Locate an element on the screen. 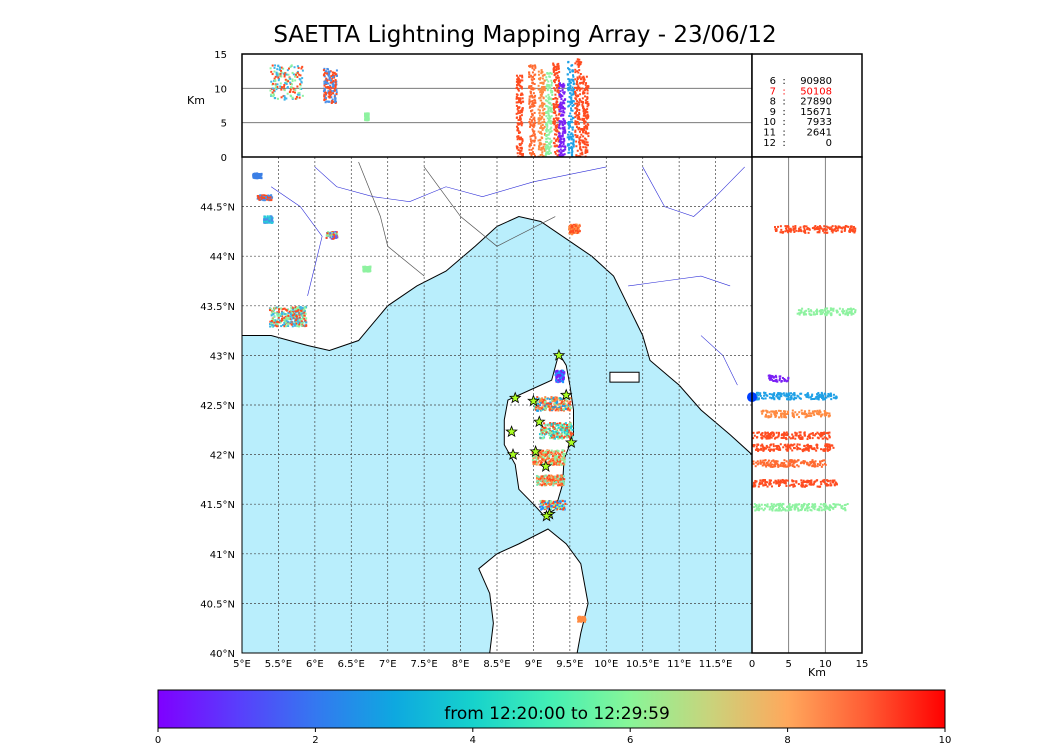 This screenshot has height=750, width=1050. station-star is located at coordinates (546, 515).